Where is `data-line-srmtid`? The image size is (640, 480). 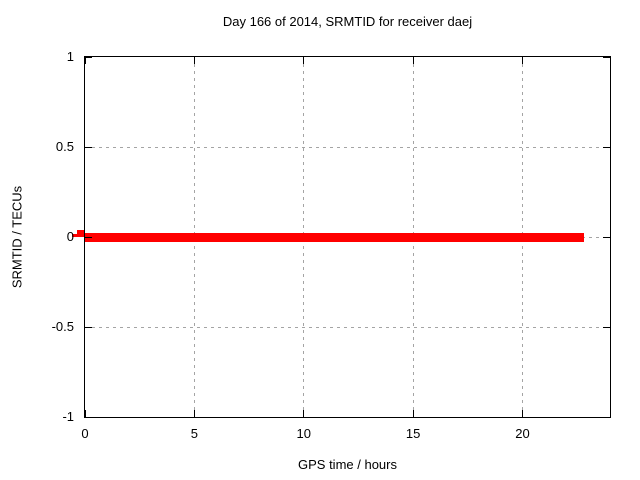
data-line-srmtid is located at coordinates (334, 237).